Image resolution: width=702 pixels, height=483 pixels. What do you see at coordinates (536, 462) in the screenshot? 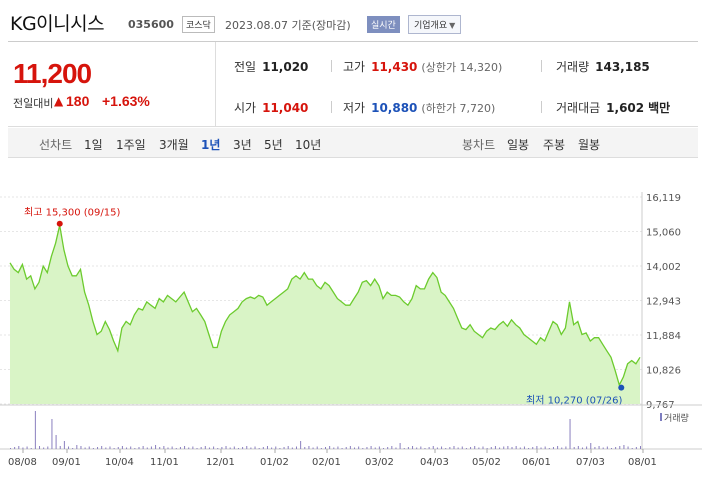
I see `x-tick-label: 06/01` at bounding box center [536, 462].